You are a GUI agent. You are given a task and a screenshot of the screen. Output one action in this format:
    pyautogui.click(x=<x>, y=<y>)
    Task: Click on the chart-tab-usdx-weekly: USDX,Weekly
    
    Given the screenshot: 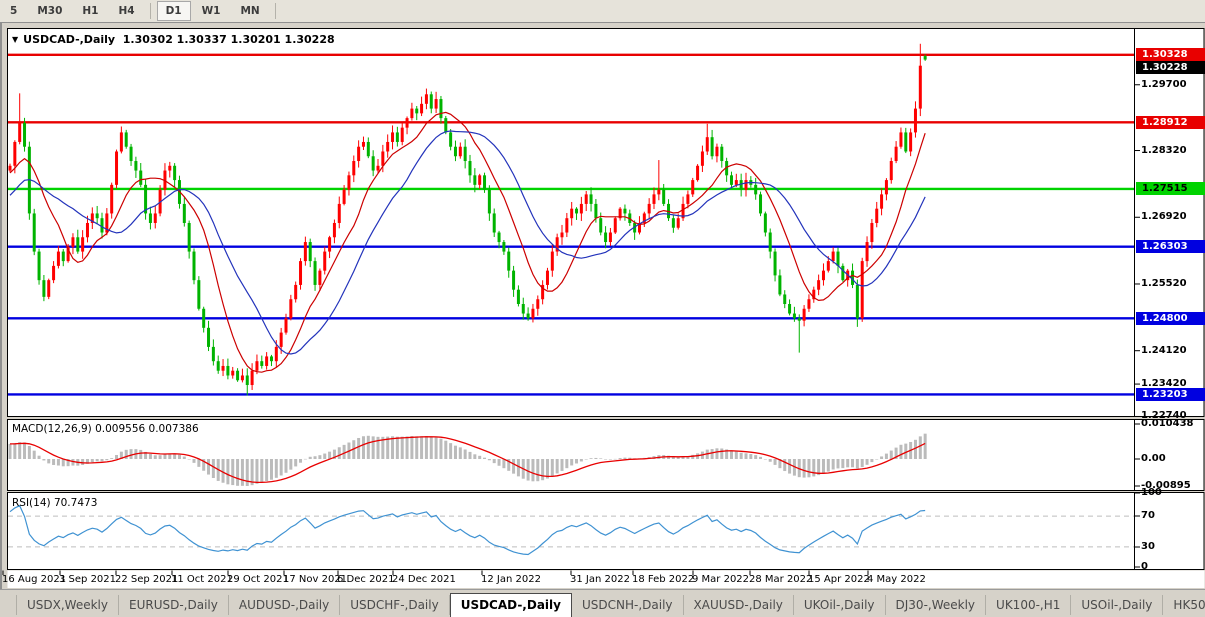 What is the action you would take?
    pyautogui.click(x=67, y=605)
    